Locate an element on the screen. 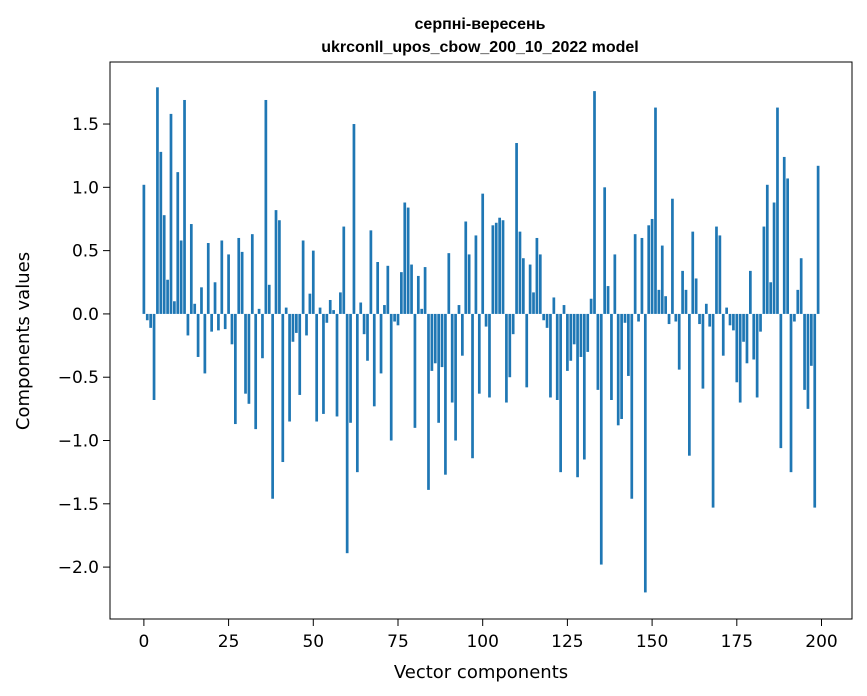 The height and width of the screenshot is (696, 867). chart-title-line1: серпні-вересень is located at coordinates (480, 24).